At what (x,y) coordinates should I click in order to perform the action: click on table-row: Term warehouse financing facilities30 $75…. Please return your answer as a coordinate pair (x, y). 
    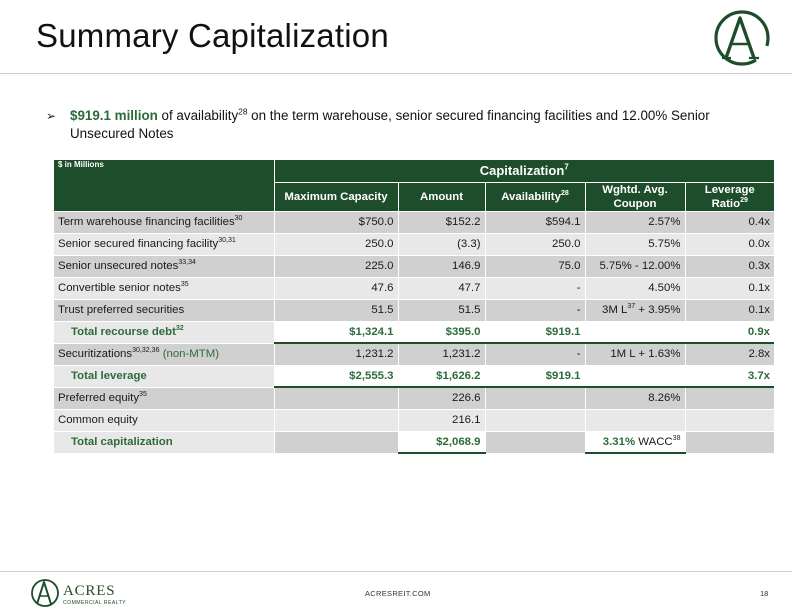
    Looking at the image, I should click on (414, 222).